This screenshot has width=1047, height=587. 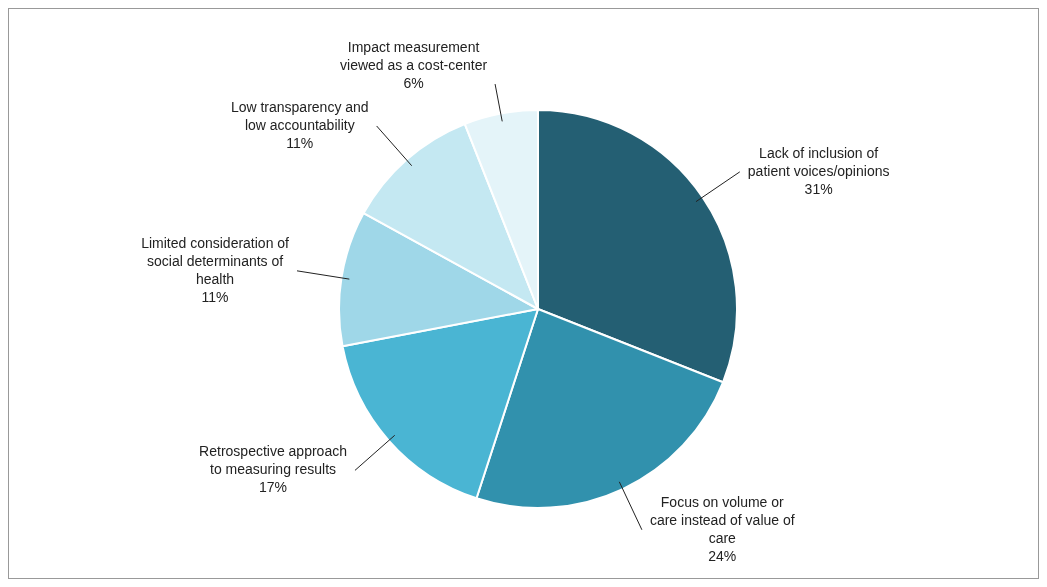 I want to click on slice-label: Low transparency and low accountability, so click(x=299, y=115).